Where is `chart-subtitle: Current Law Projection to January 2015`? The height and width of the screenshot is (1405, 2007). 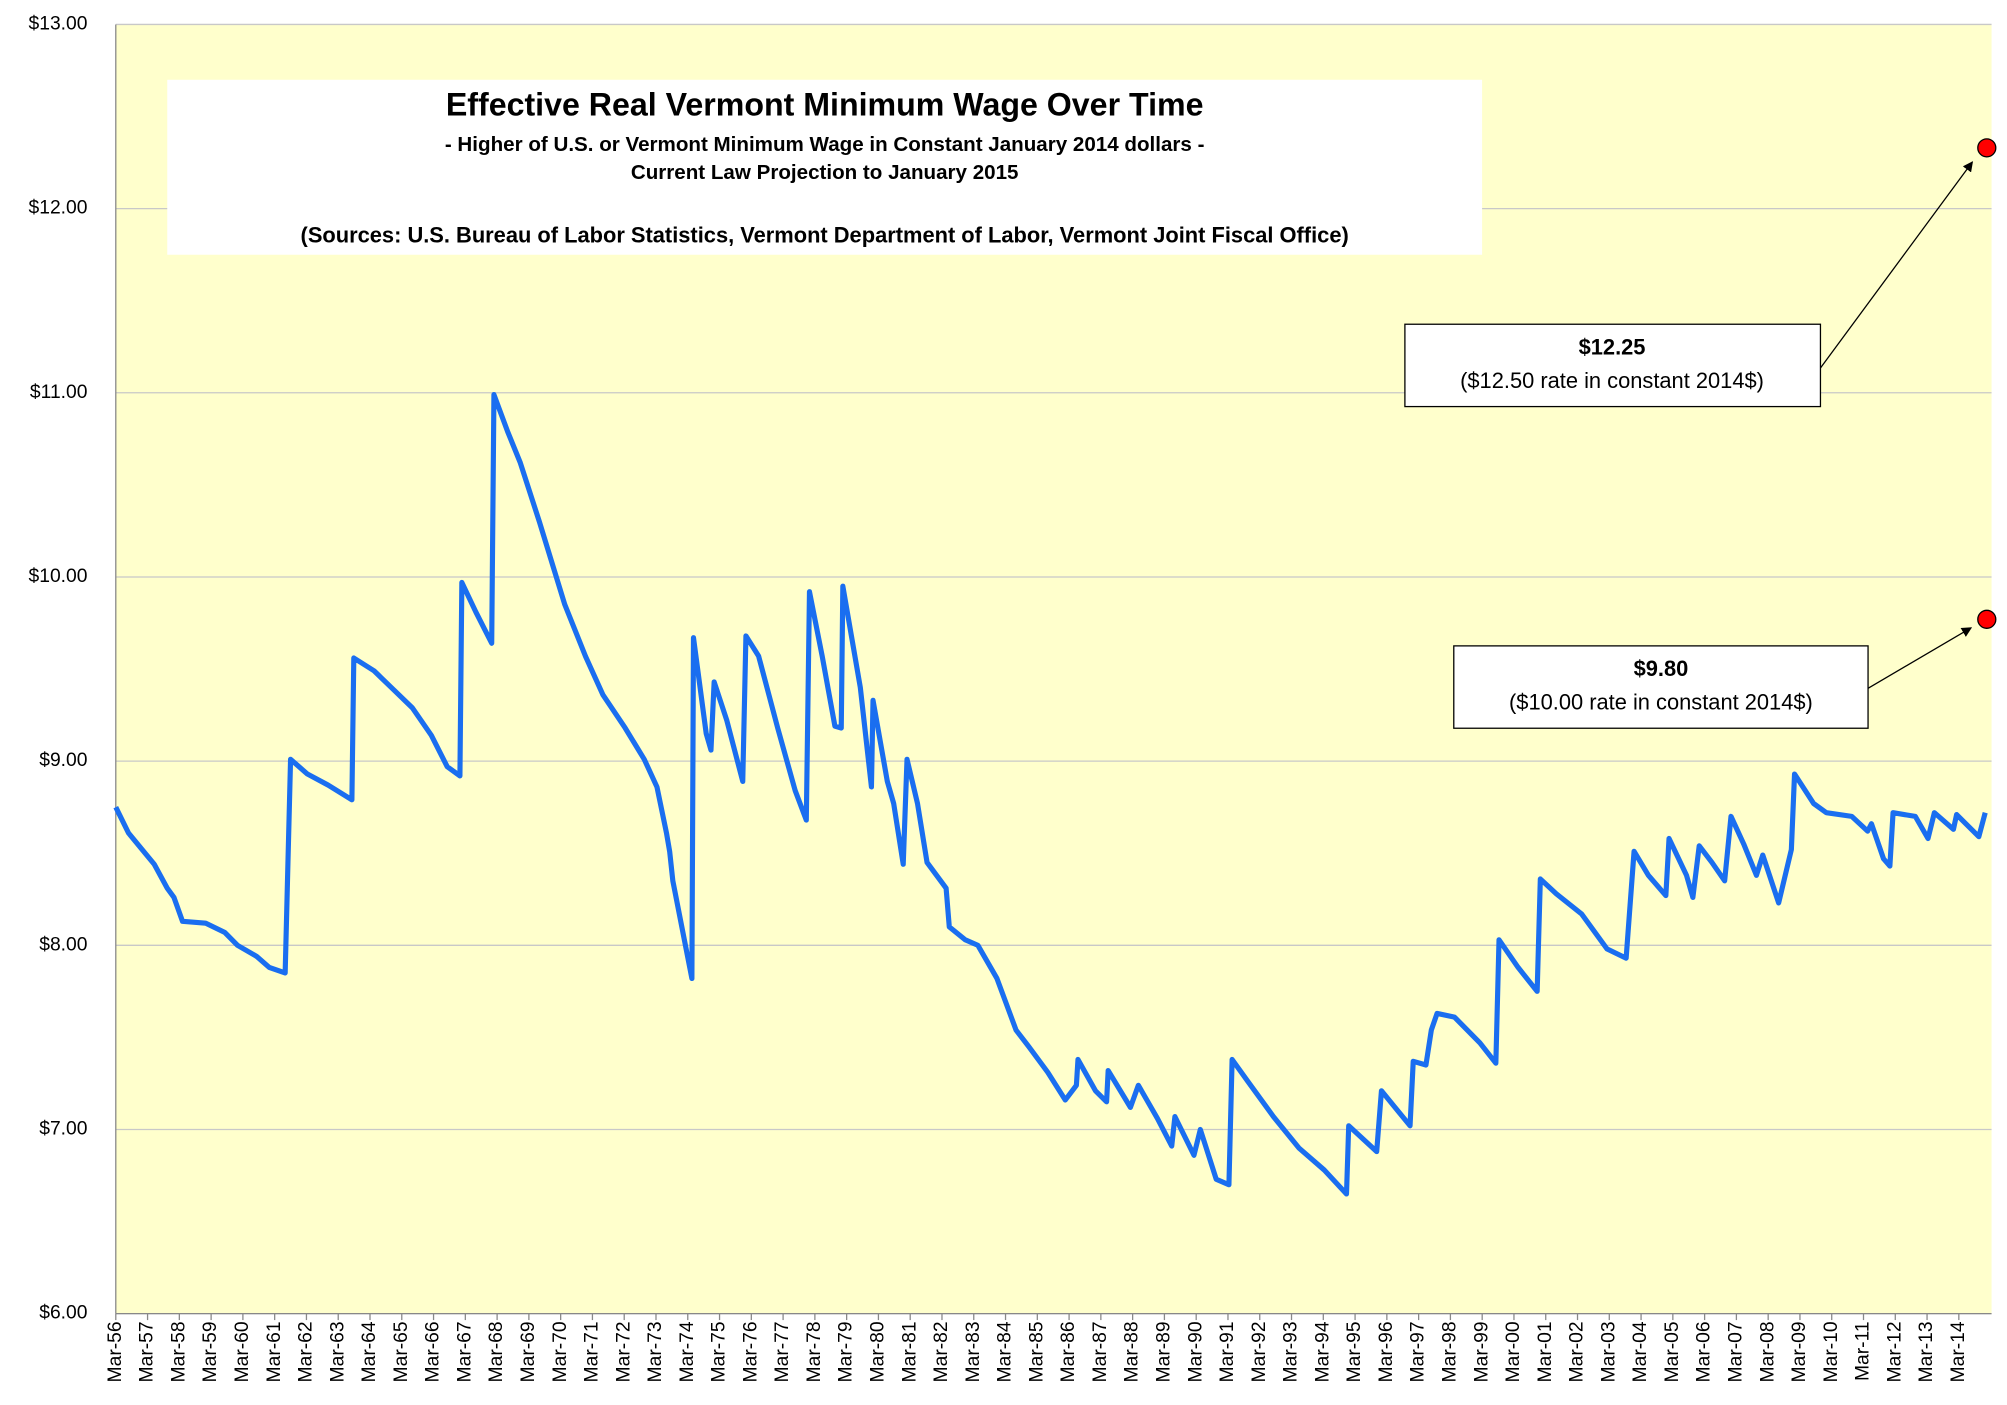
chart-subtitle: Current Law Projection to January 2015 is located at coordinates (825, 172).